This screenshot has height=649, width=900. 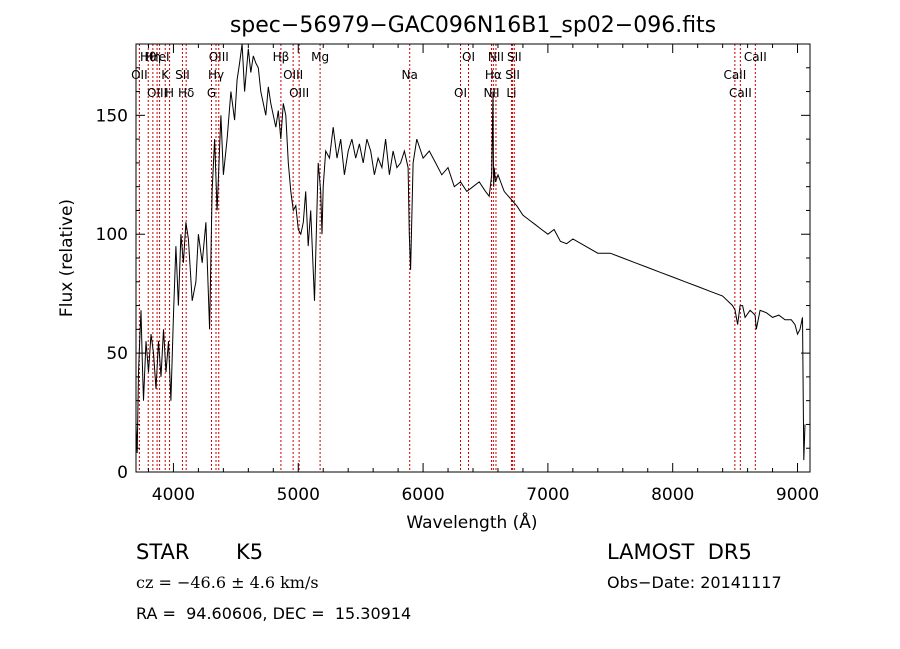 I want to click on redshift-velocity: cz = −46.6 ± 4.6 km/s, so click(x=227, y=582).